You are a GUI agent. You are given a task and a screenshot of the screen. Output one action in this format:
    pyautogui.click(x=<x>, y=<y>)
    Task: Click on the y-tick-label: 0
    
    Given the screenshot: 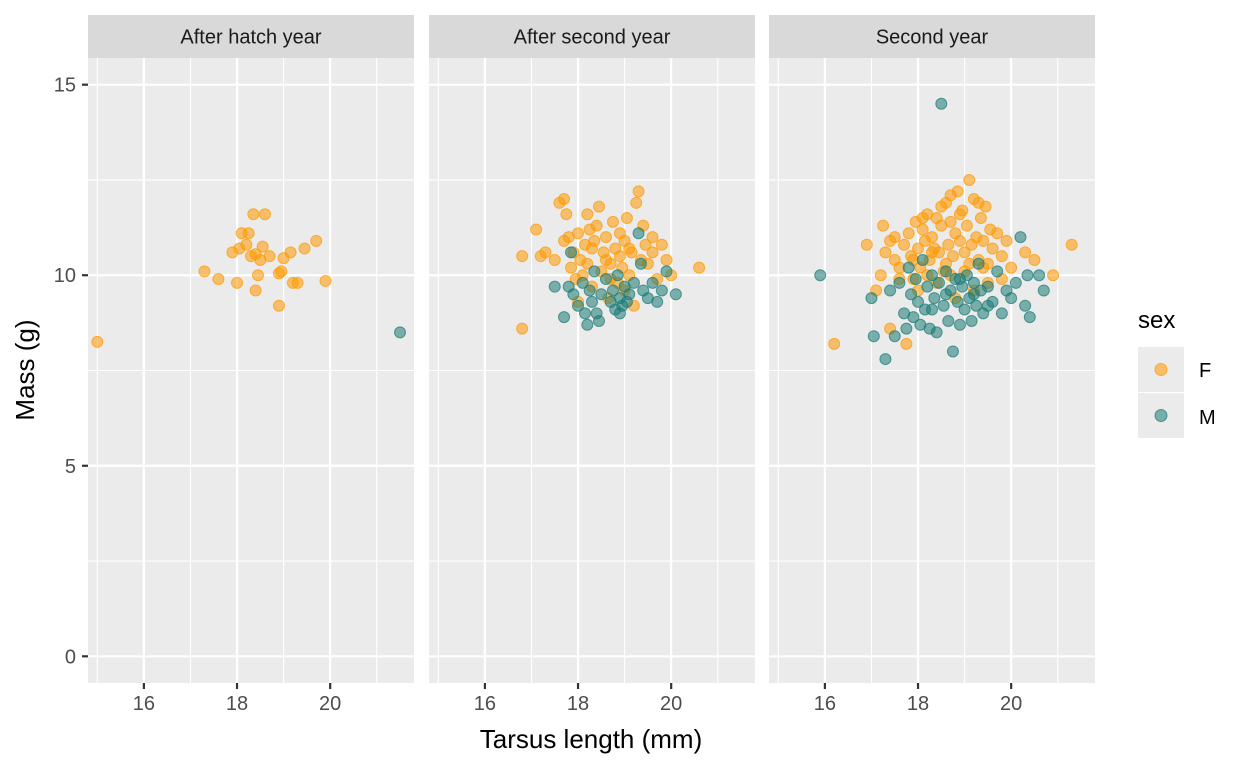 What is the action you would take?
    pyautogui.click(x=70, y=657)
    